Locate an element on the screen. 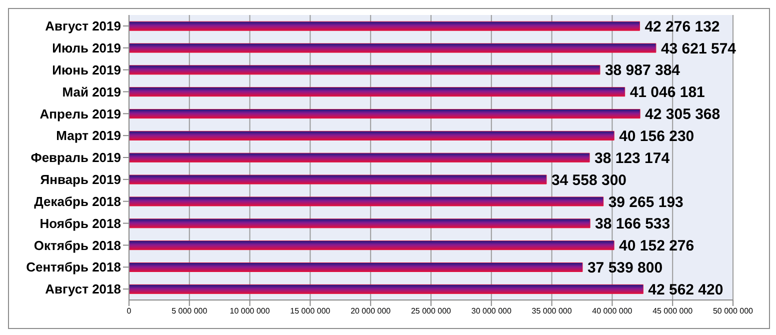 Image resolution: width=776 pixels, height=335 pixels. data-label: 42 305 368 is located at coordinates (682, 115).